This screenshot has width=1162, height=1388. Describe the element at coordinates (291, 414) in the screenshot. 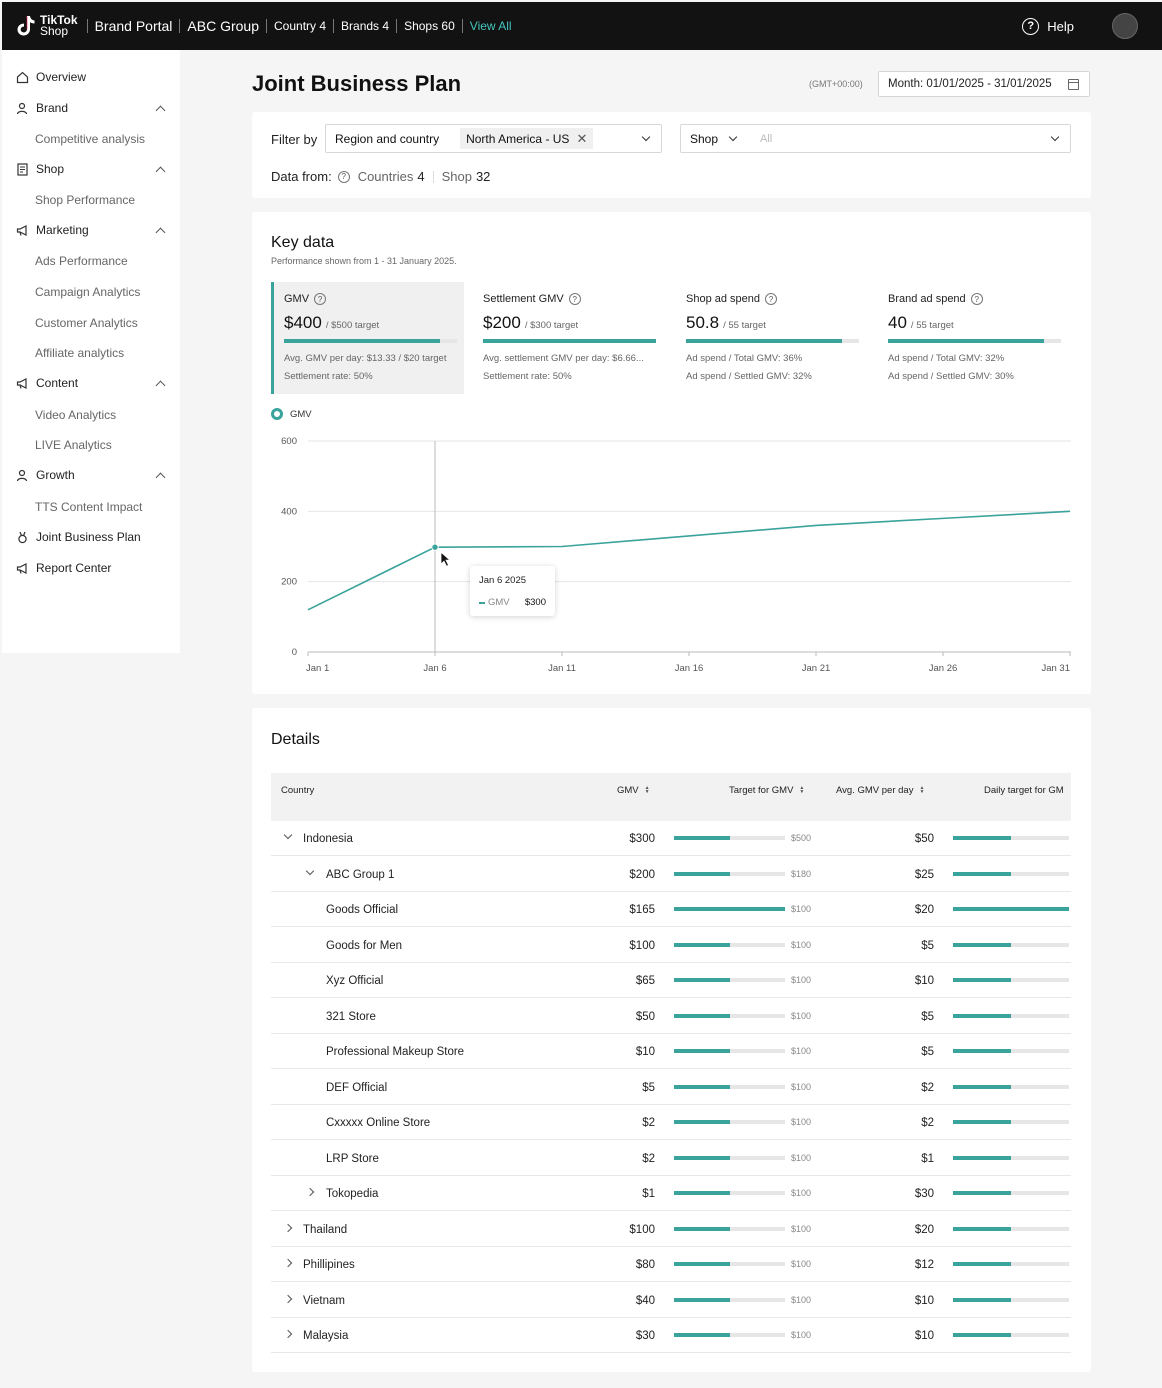

I see `chart-legend: GMV` at that location.